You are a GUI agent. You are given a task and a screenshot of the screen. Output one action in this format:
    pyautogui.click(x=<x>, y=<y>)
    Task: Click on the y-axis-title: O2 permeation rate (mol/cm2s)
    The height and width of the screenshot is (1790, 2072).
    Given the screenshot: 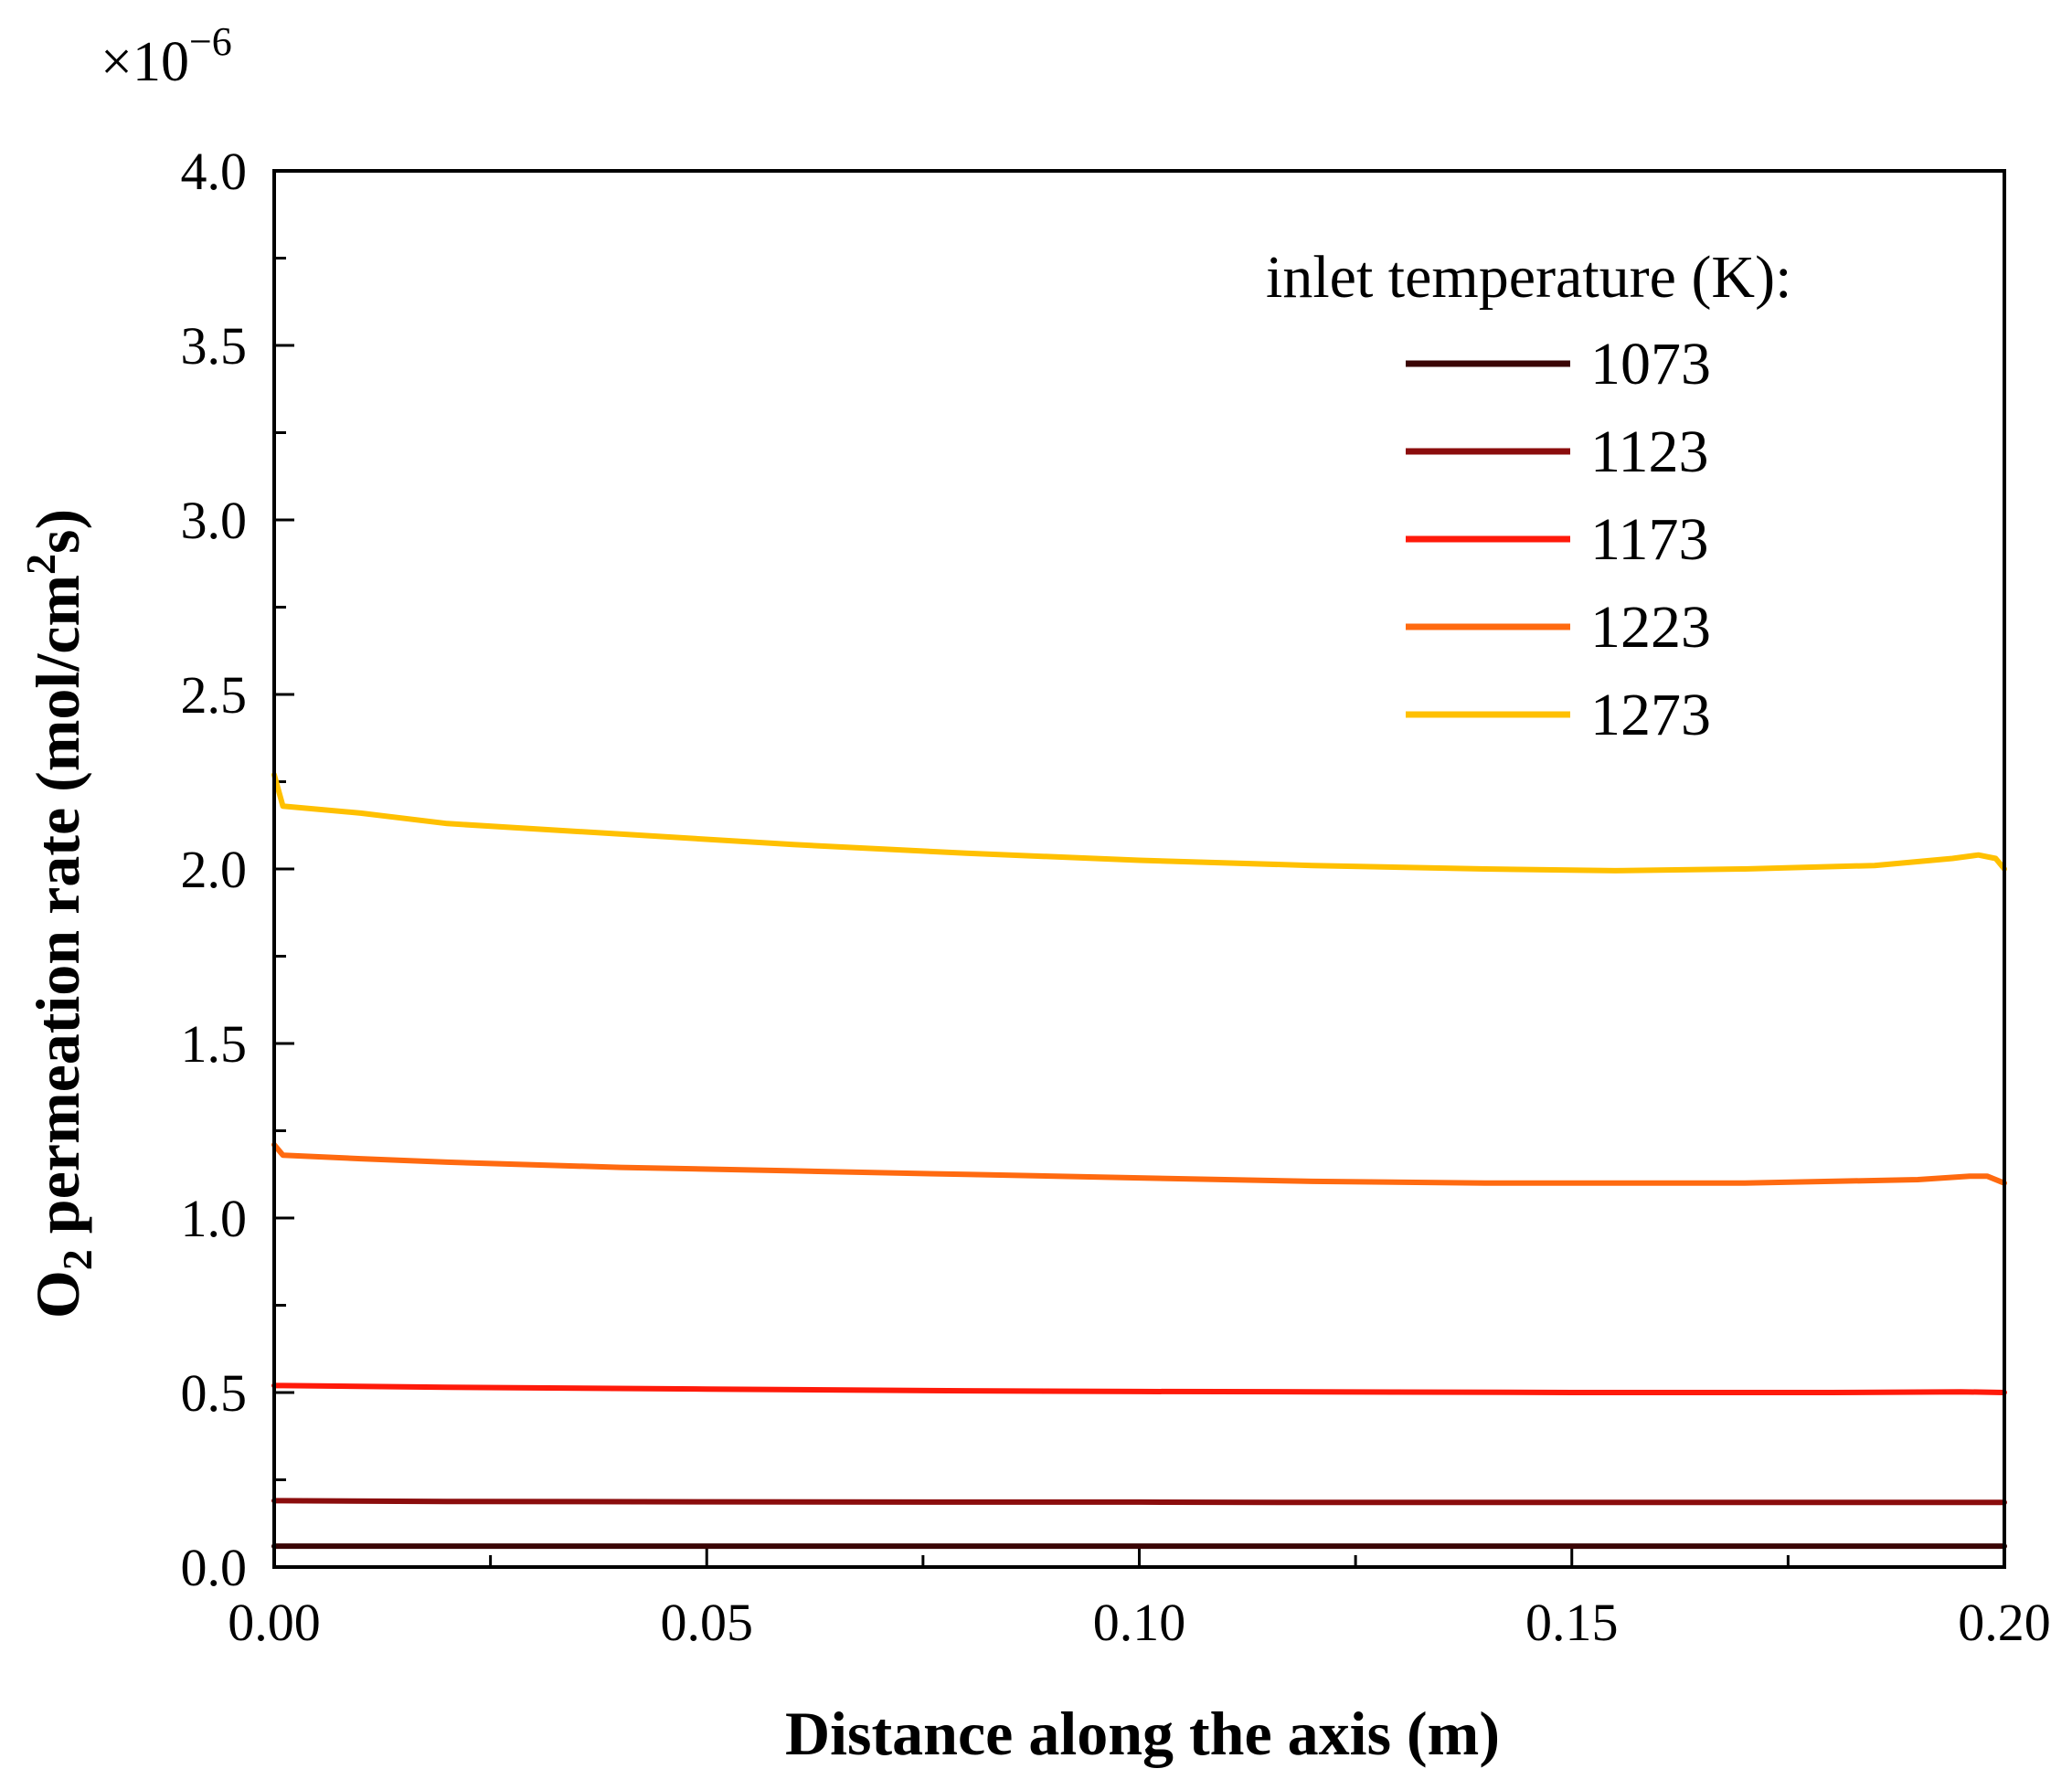 What is the action you would take?
    pyautogui.click(x=59, y=914)
    